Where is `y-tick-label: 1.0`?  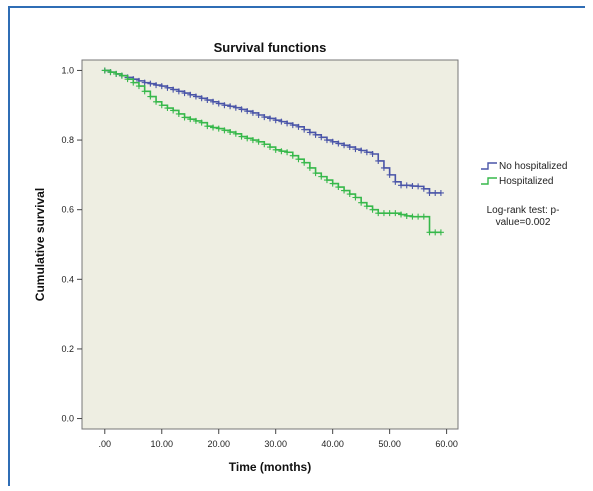
y-tick-label: 1.0 is located at coordinates (67, 70).